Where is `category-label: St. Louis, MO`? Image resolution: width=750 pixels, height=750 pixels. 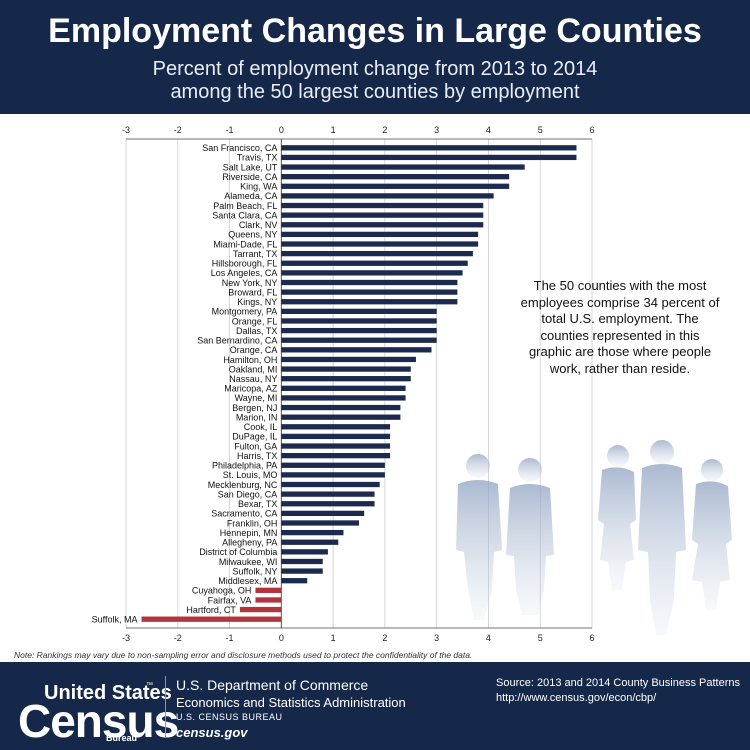
category-label: St. Louis, MO is located at coordinates (250, 475).